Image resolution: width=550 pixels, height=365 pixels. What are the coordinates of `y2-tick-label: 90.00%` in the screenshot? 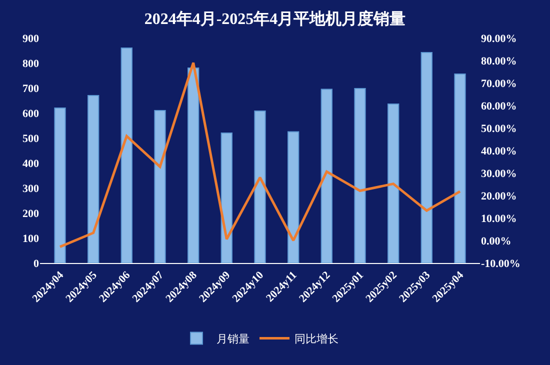 It's located at (499, 38).